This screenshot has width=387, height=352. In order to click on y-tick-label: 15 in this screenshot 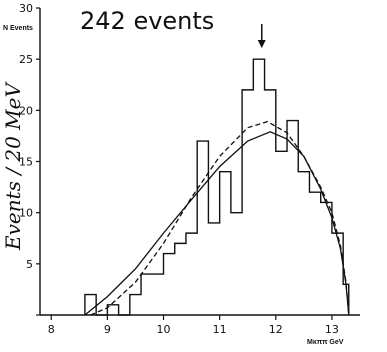, I will do `click(26, 162)`.